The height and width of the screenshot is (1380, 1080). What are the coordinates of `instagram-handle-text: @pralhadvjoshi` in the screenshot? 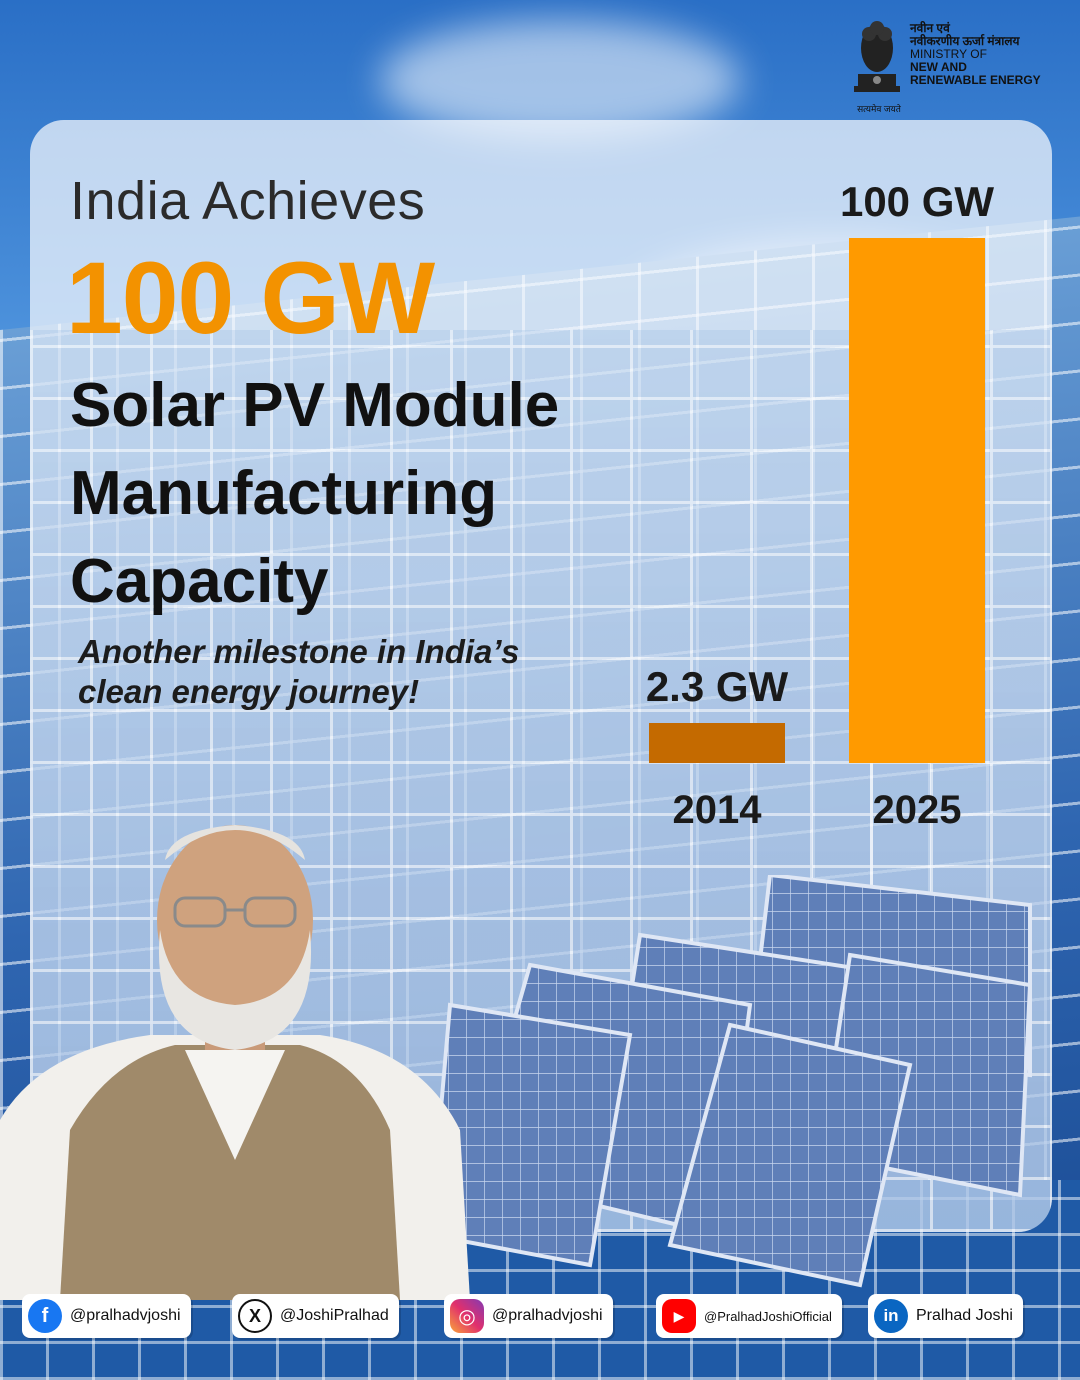 It's located at (547, 1315).